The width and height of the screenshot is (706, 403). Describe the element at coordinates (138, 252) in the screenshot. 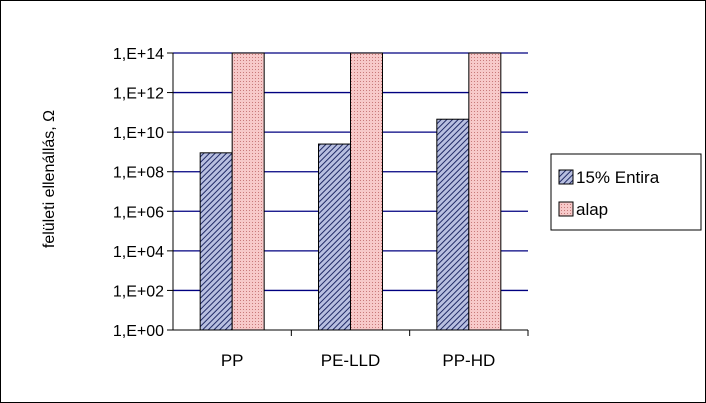

I see `y-tick-label: 1,E+04` at that location.